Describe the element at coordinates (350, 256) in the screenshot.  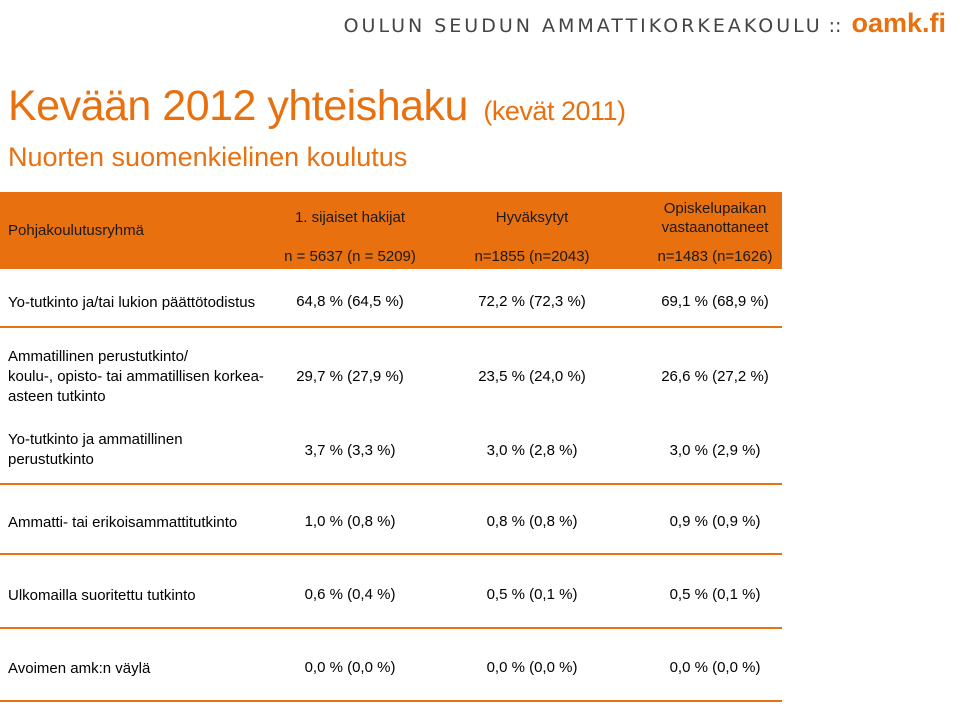
I see `header-col1-n: n = 5637 (n = 5209)` at that location.